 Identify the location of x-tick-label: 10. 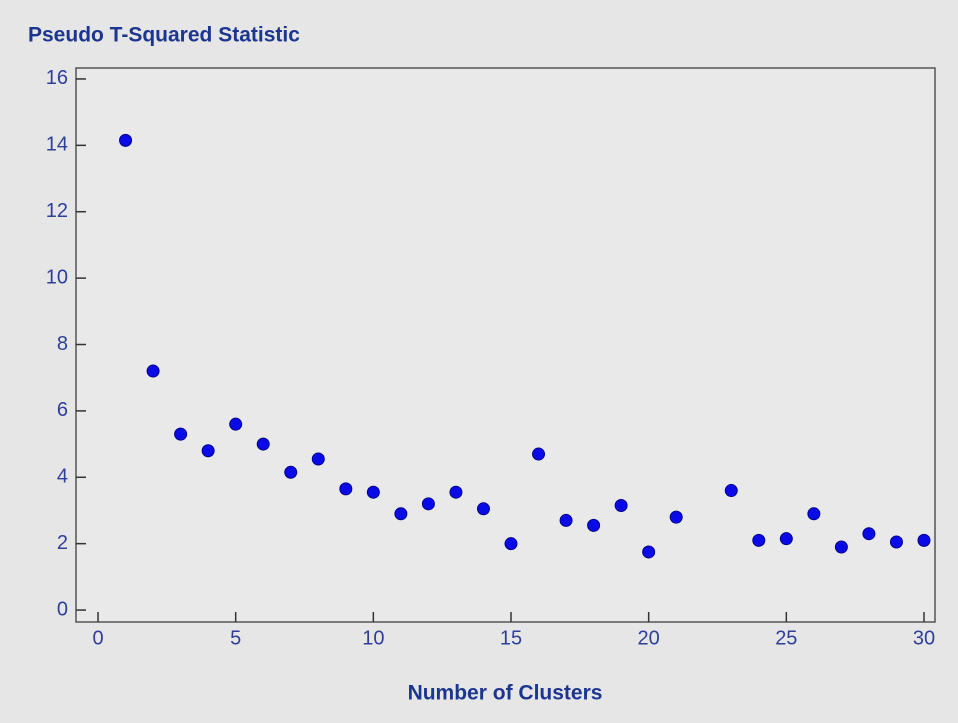
(373, 638).